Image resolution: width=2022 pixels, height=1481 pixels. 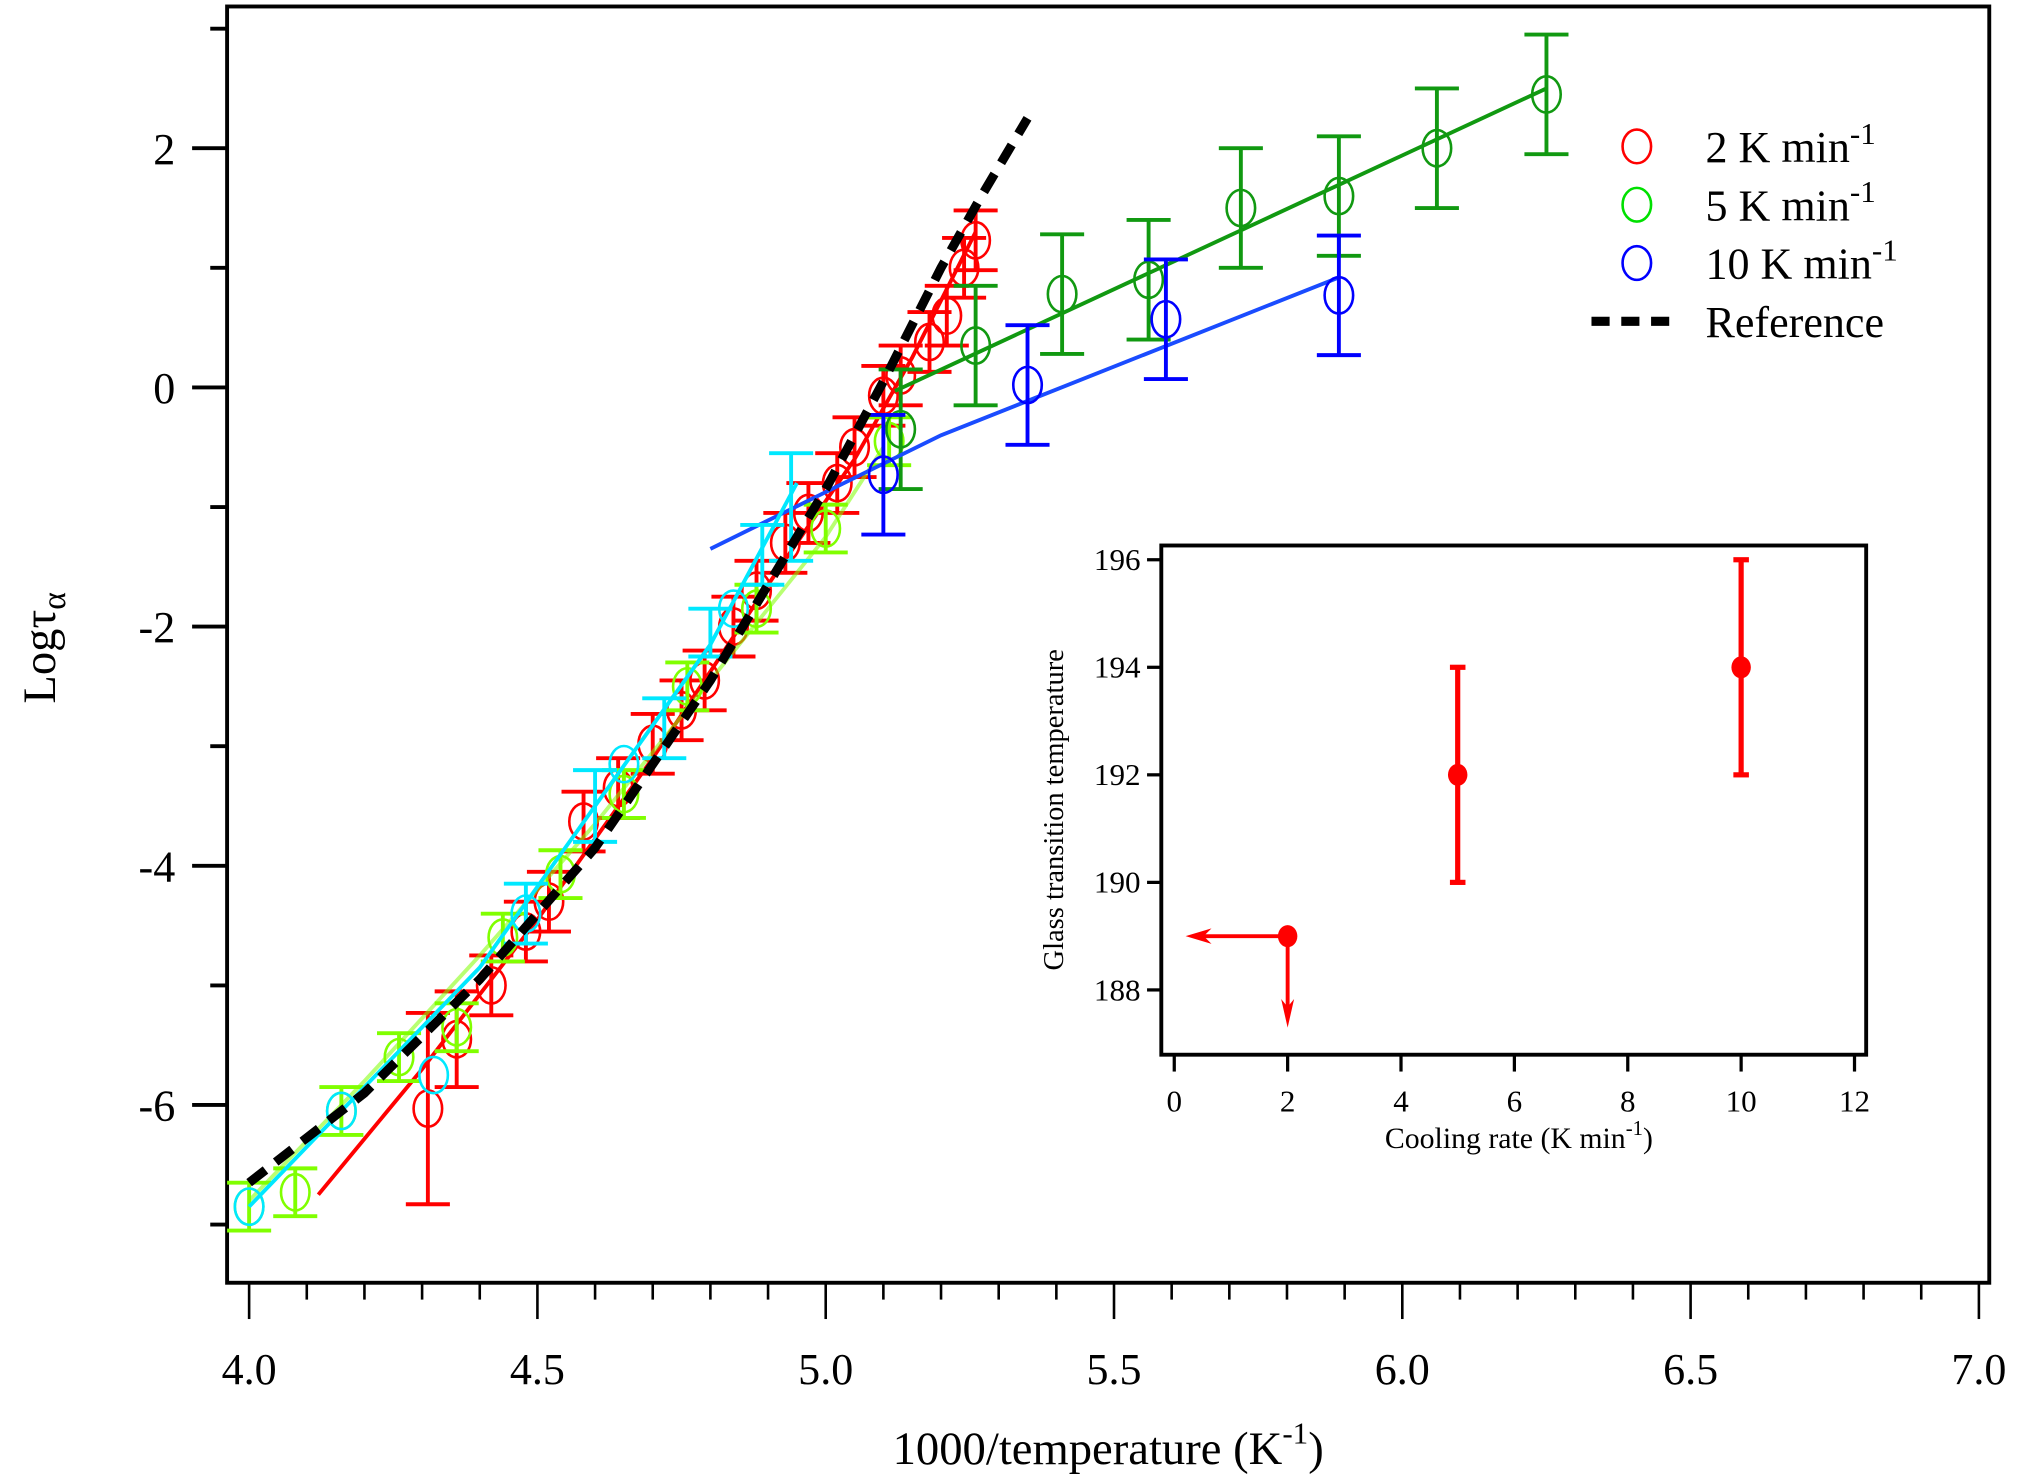 I want to click on y-tick-label: -2, so click(x=157, y=627).